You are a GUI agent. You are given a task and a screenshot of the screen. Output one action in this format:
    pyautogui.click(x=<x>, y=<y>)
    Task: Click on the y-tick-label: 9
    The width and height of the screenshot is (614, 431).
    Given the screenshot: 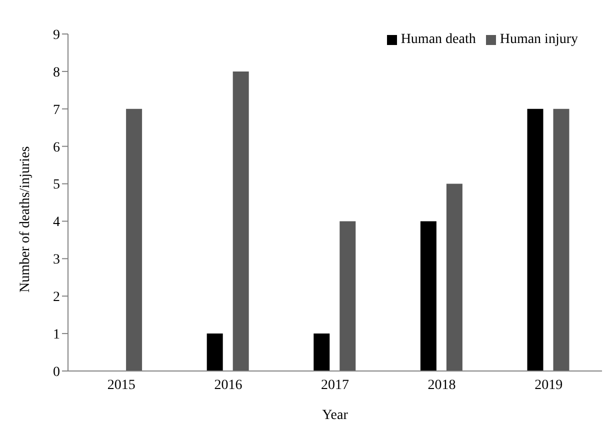 What is the action you would take?
    pyautogui.click(x=56, y=35)
    